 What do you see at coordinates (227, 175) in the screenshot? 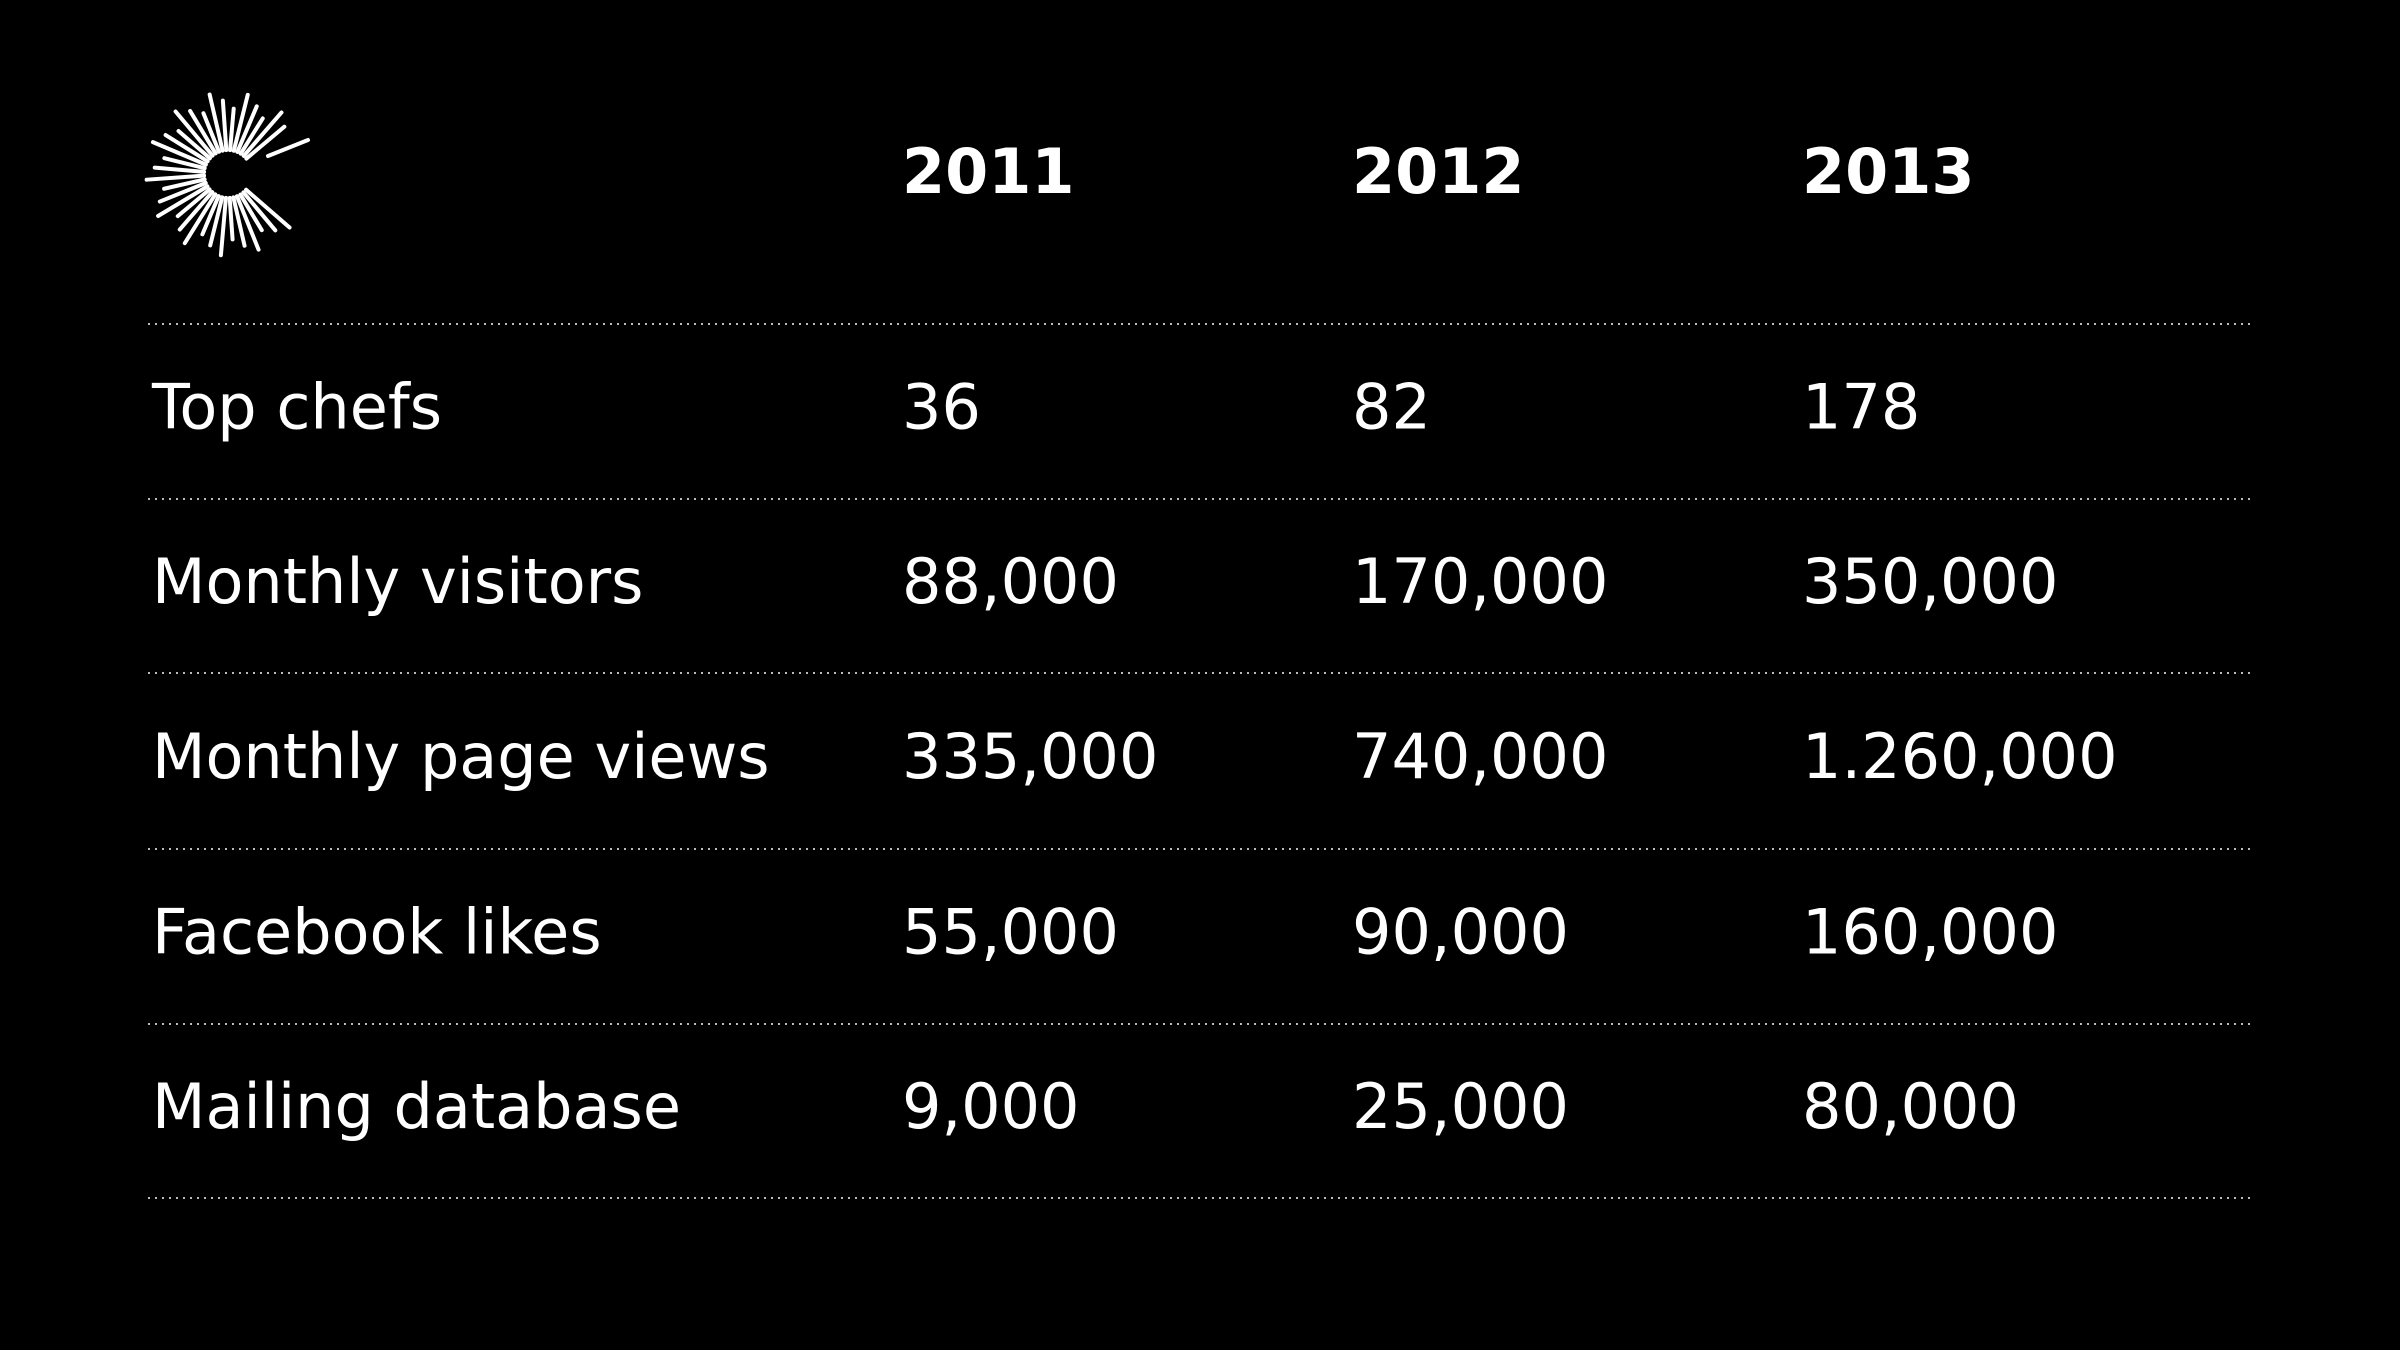
I see `logo` at bounding box center [227, 175].